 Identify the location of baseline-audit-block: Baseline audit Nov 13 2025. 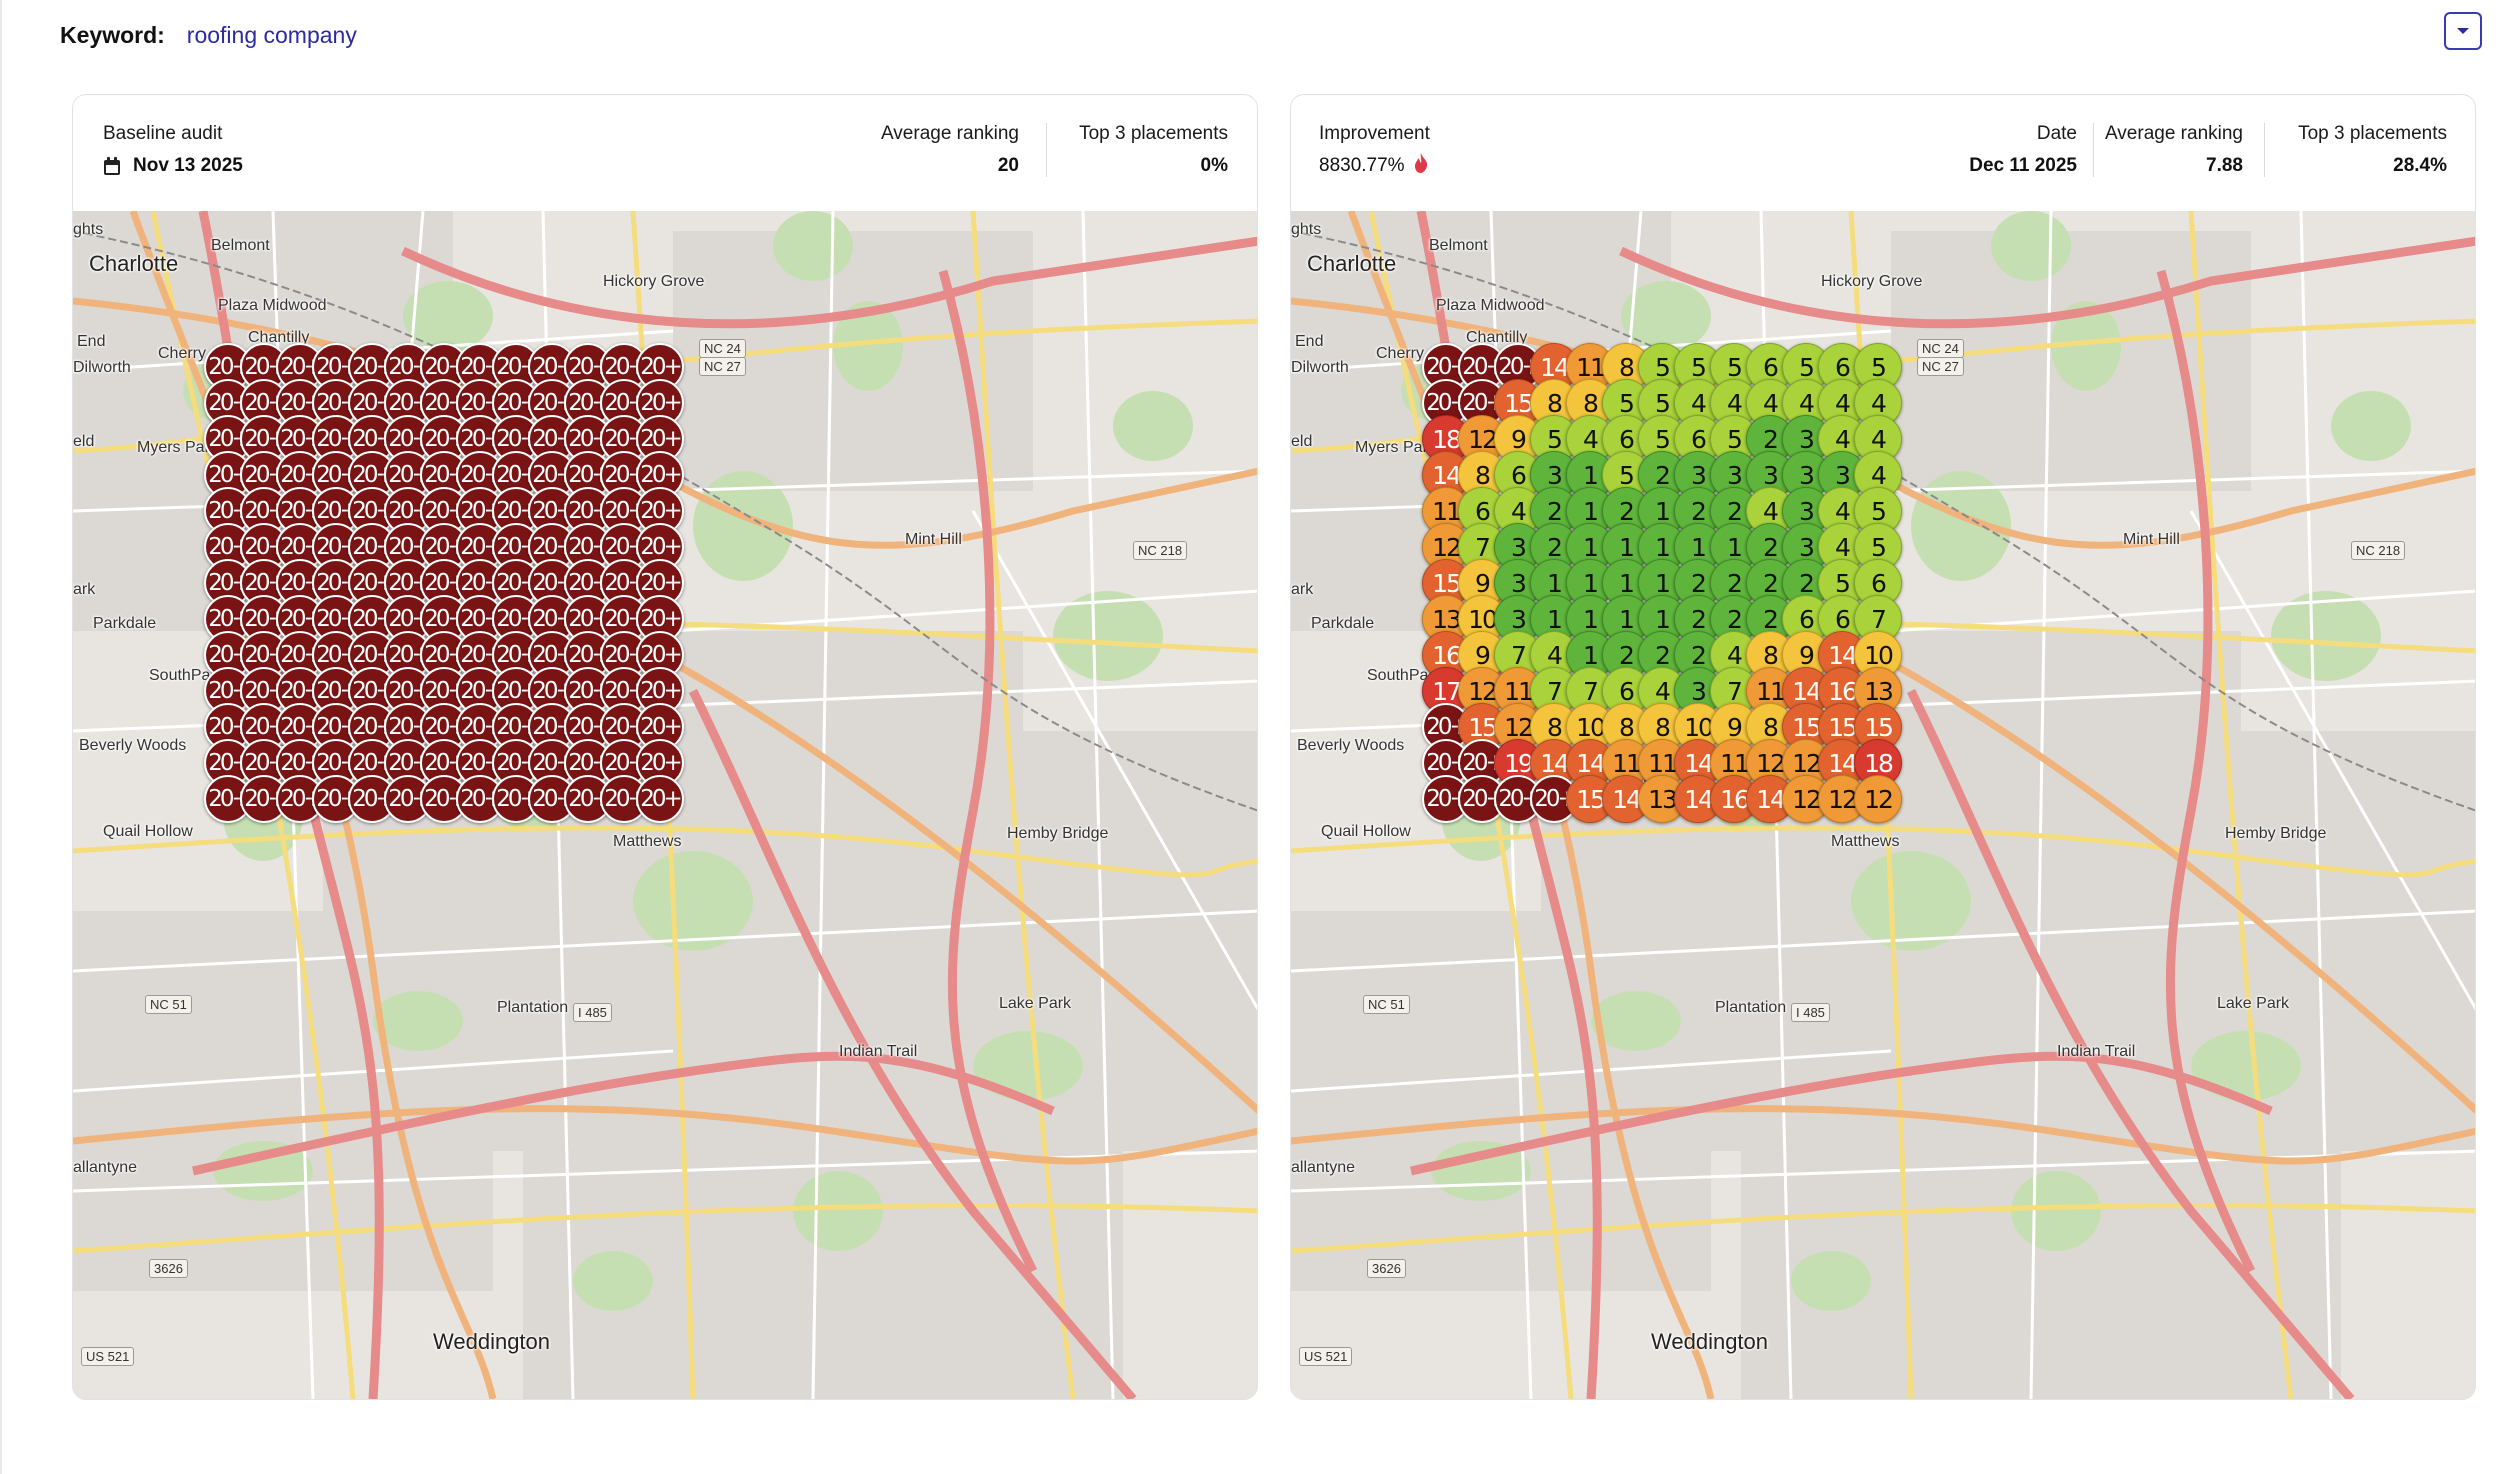
(173, 150).